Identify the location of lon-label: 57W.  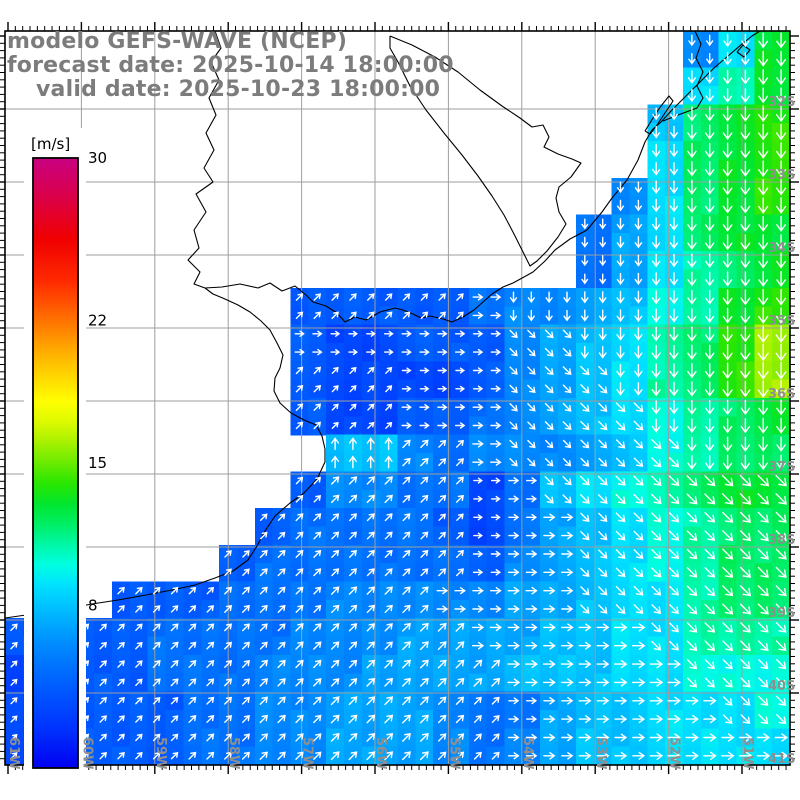
(307, 753).